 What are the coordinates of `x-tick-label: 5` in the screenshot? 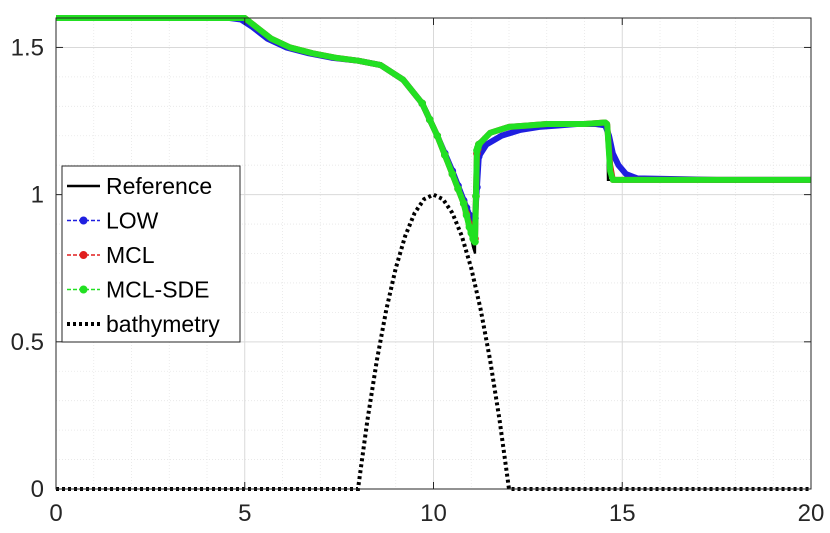 It's located at (244, 513).